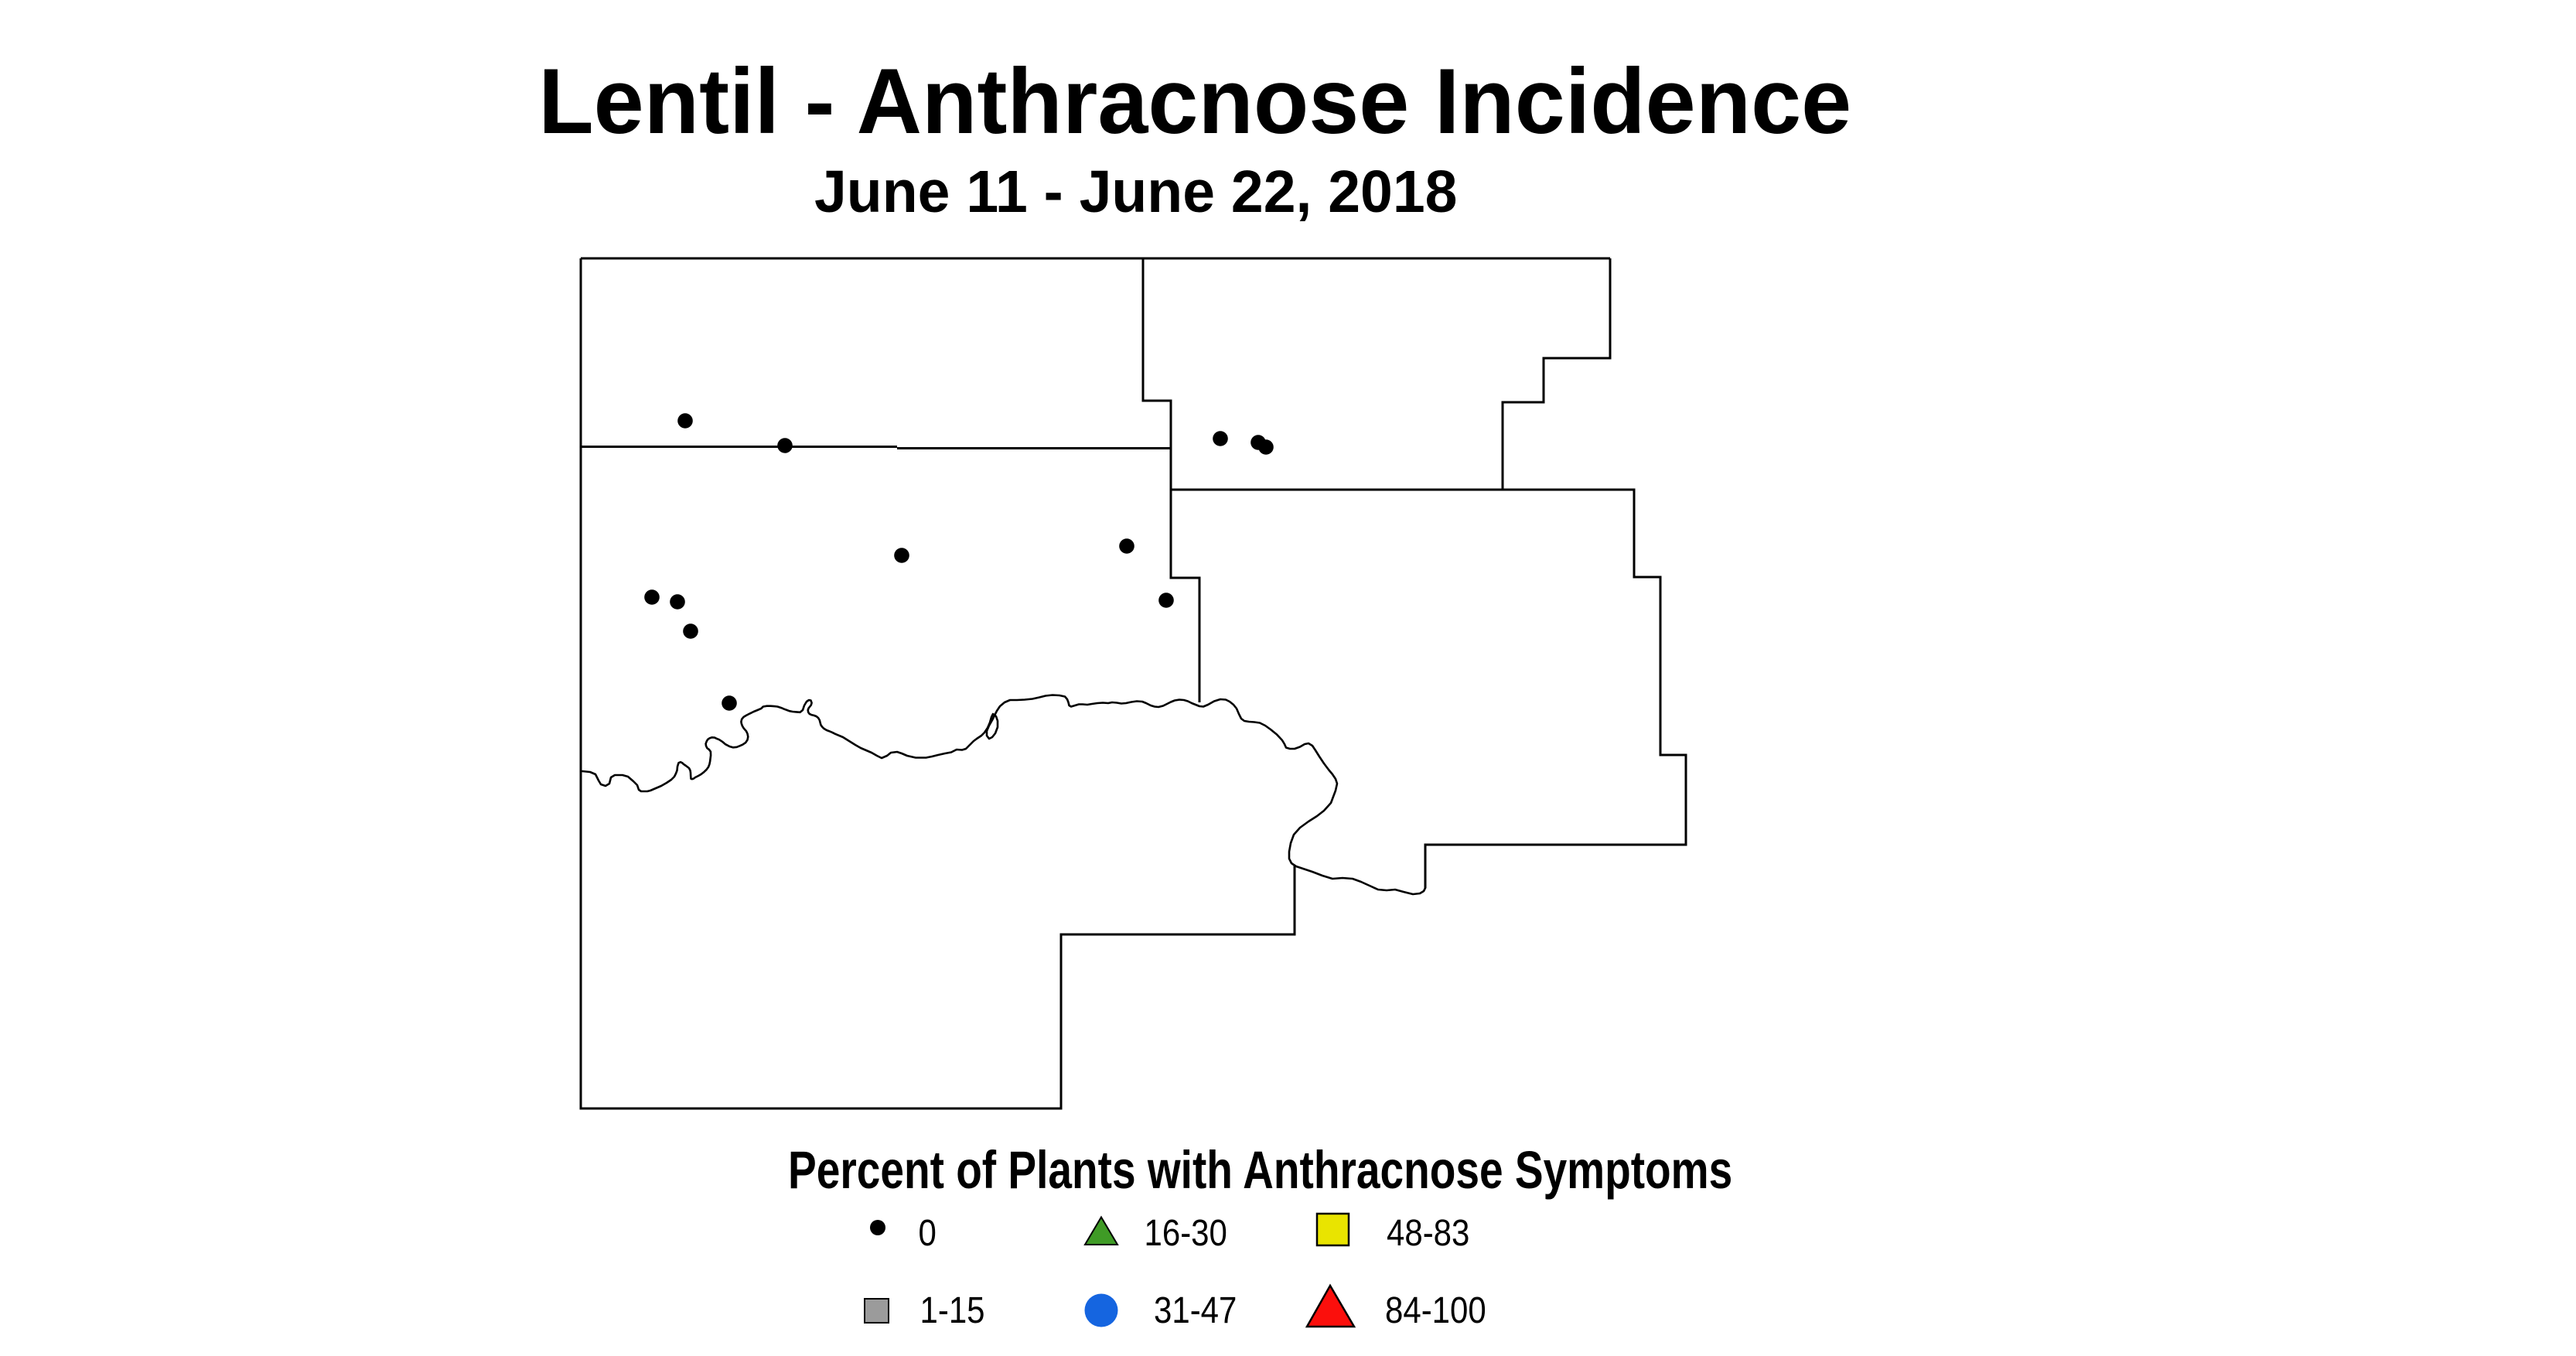 This screenshot has width=2576, height=1356. Describe the element at coordinates (953, 1310) in the screenshot. I see `svg-text: 1-15` at that location.